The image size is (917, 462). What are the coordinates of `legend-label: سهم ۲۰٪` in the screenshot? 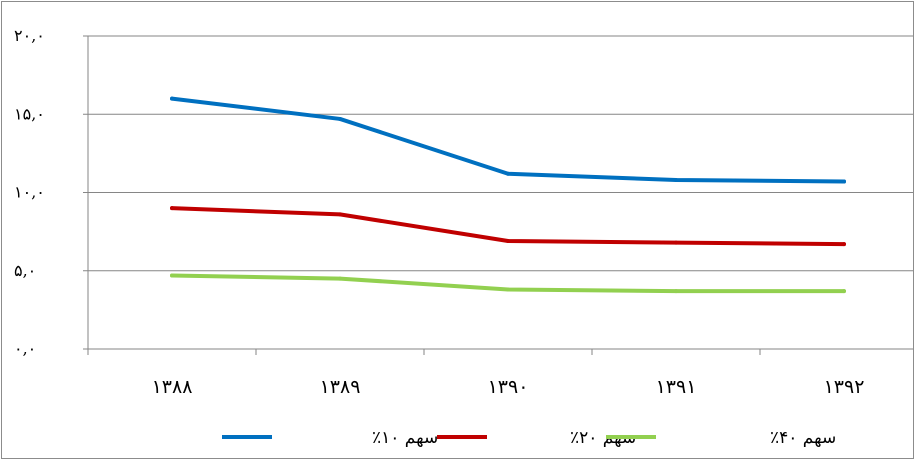 It's located at (603, 438).